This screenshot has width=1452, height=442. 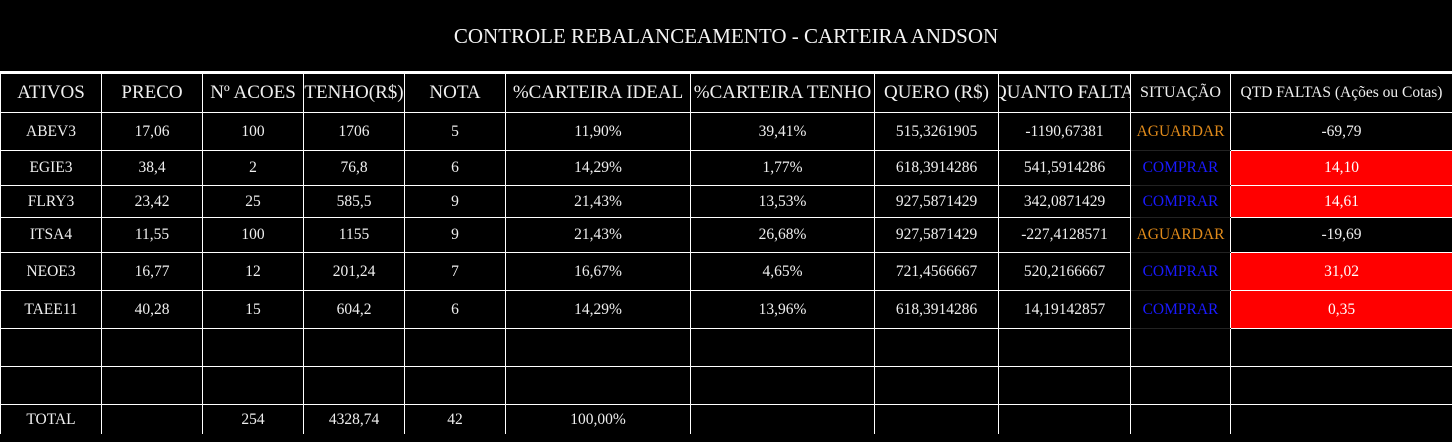 What do you see at coordinates (253, 93) in the screenshot?
I see `col-header-acoes: Nº ACOES` at bounding box center [253, 93].